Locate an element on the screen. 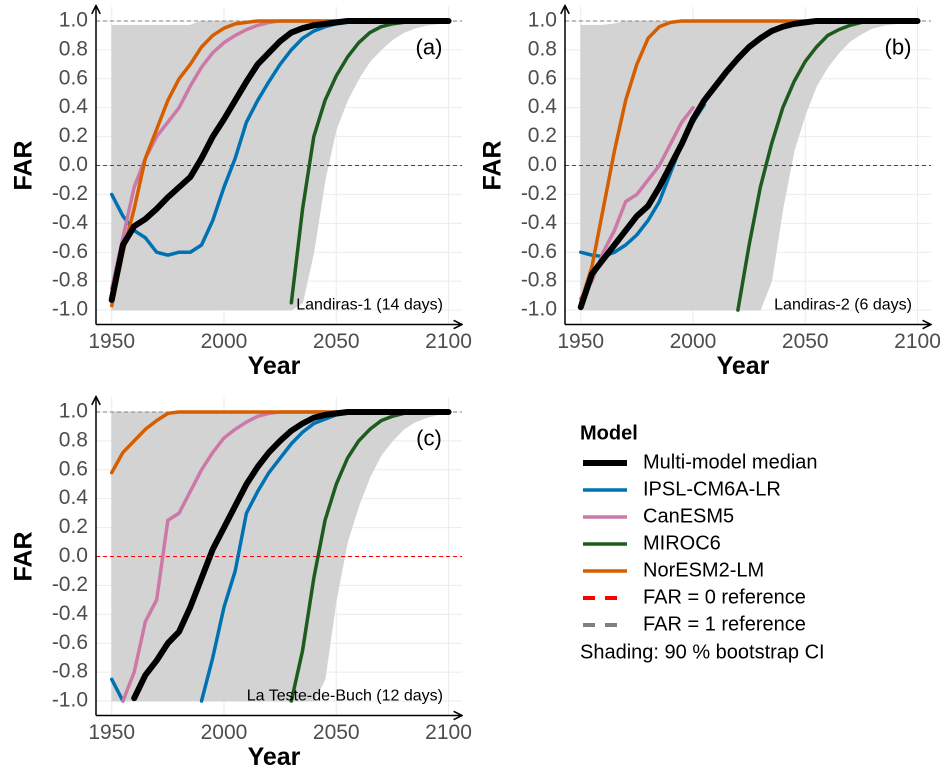 The height and width of the screenshot is (771, 943). panel-annotation: Landiras-1 (14 days) is located at coordinates (369, 305).